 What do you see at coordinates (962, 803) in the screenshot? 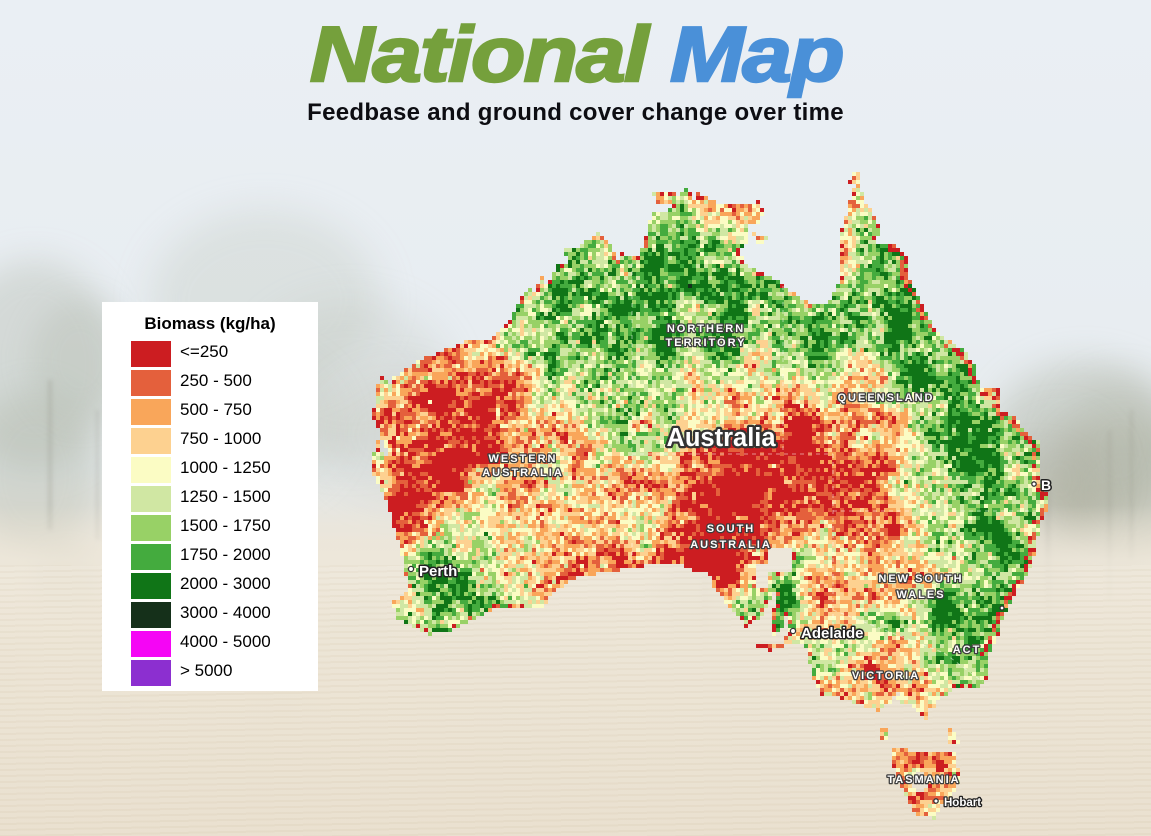
I see `svg-text: Hobart` at bounding box center [962, 803].